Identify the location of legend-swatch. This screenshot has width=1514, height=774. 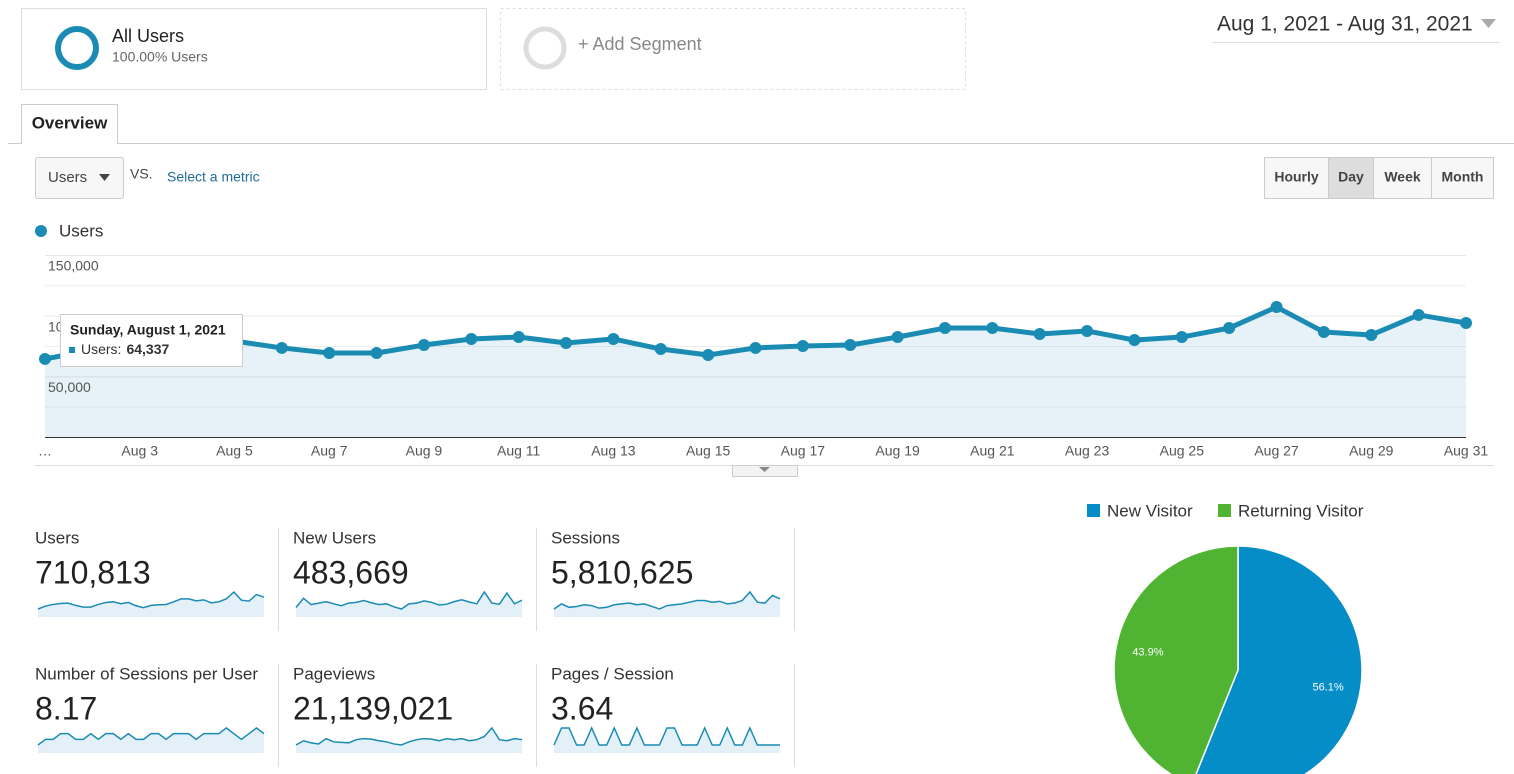
(1224, 510).